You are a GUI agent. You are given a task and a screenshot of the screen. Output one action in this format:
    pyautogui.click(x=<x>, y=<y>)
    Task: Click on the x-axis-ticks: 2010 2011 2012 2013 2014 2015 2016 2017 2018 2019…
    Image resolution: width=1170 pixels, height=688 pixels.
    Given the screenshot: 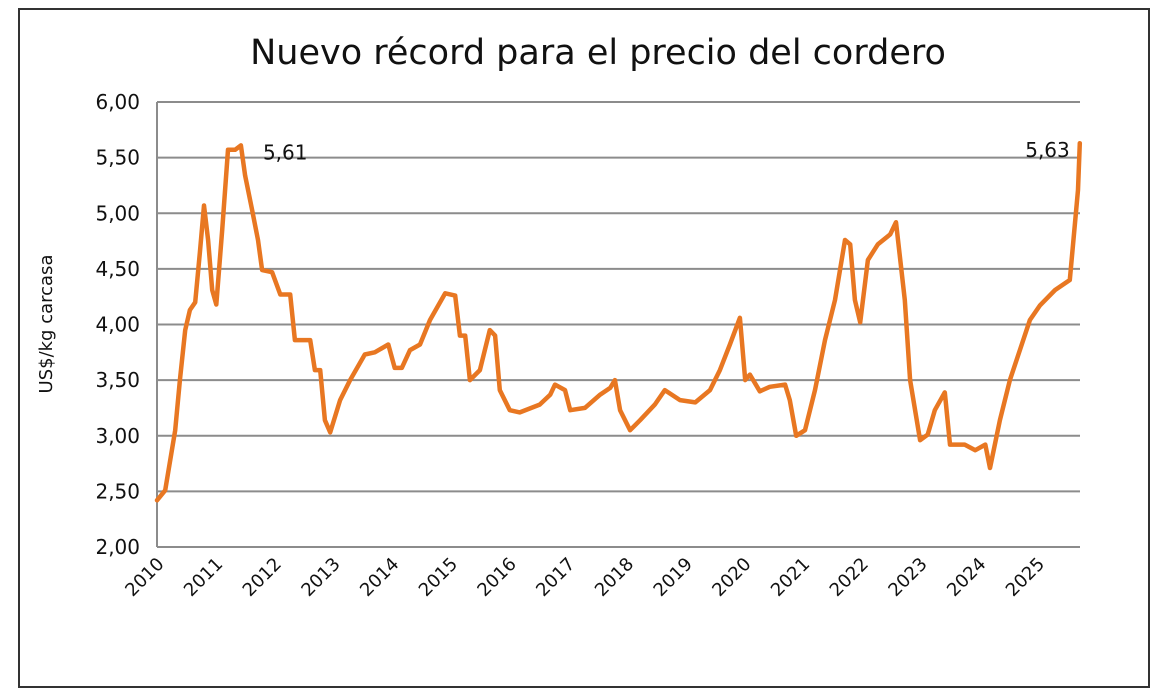 What is the action you would take?
    pyautogui.click(x=585, y=577)
    